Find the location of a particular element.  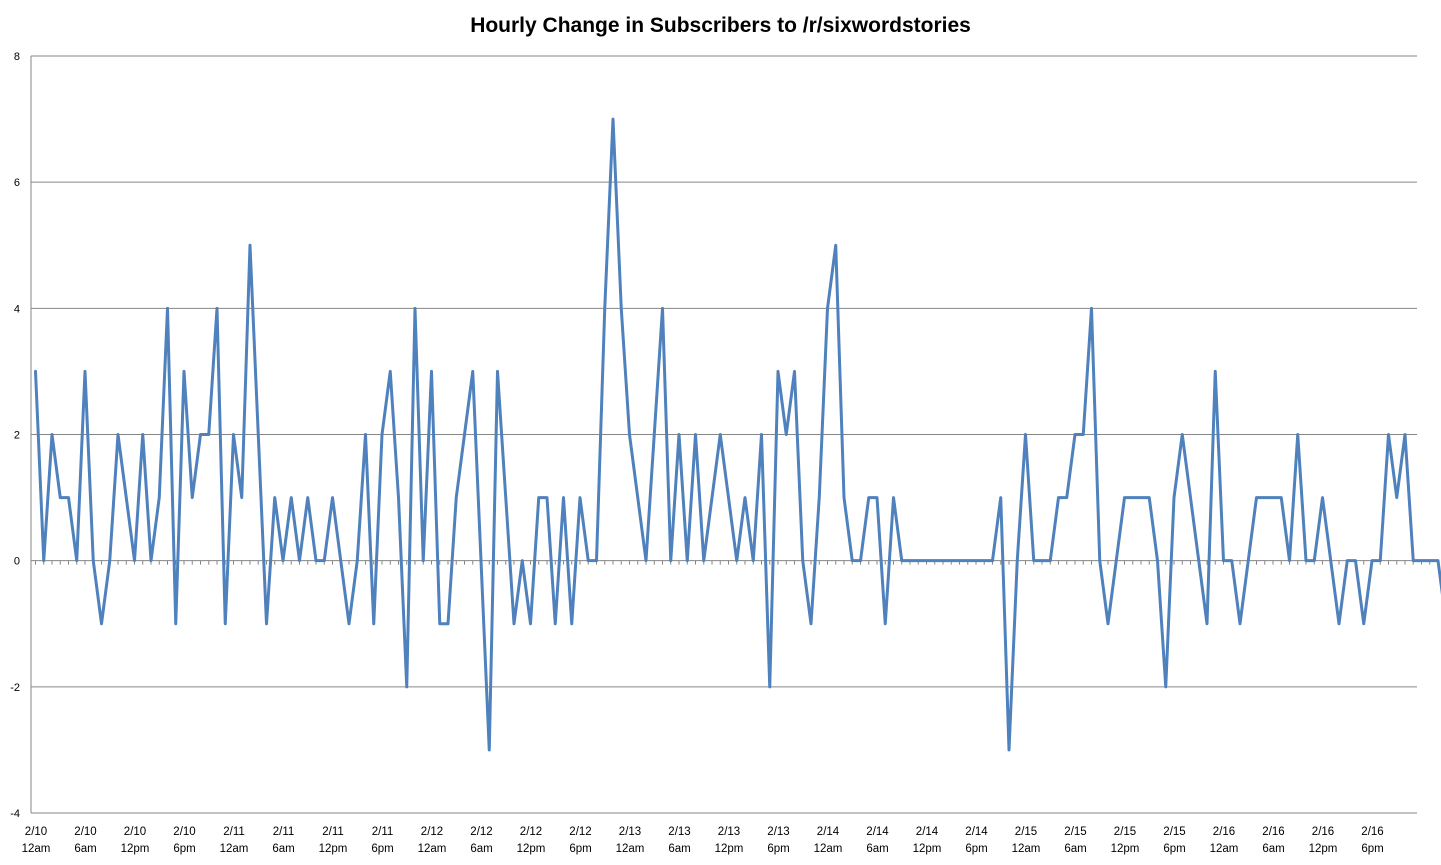

y-tick-label: 8 is located at coordinates (17, 57).